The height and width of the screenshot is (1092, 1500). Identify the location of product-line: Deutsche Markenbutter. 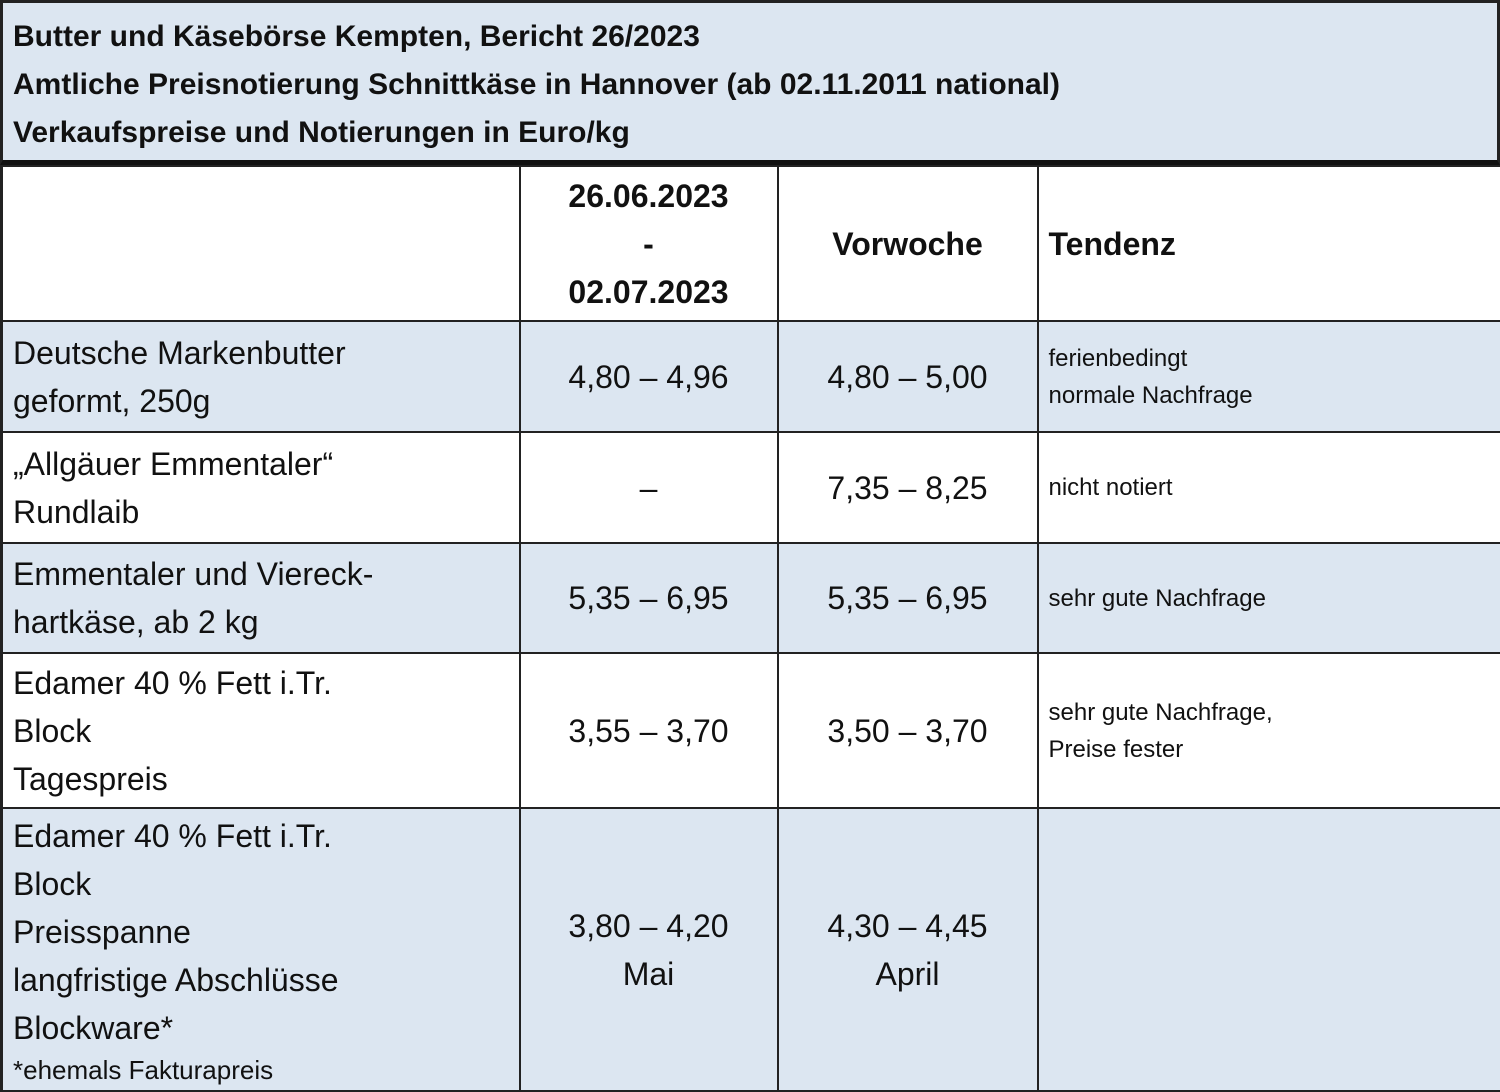
(261, 353).